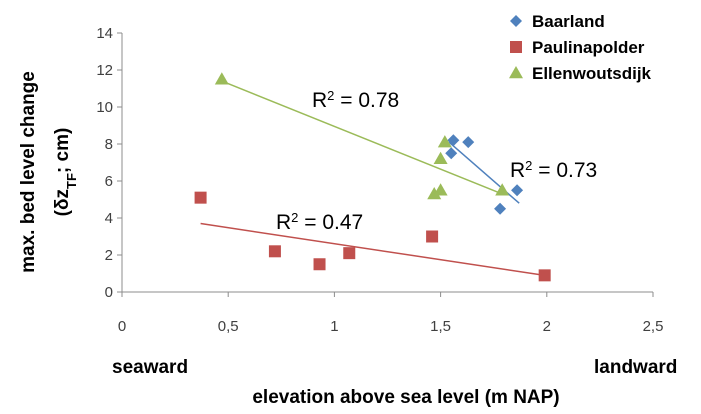 The width and height of the screenshot is (701, 414). What do you see at coordinates (440, 326) in the screenshot?
I see `x-tick-label: 1,5` at bounding box center [440, 326].